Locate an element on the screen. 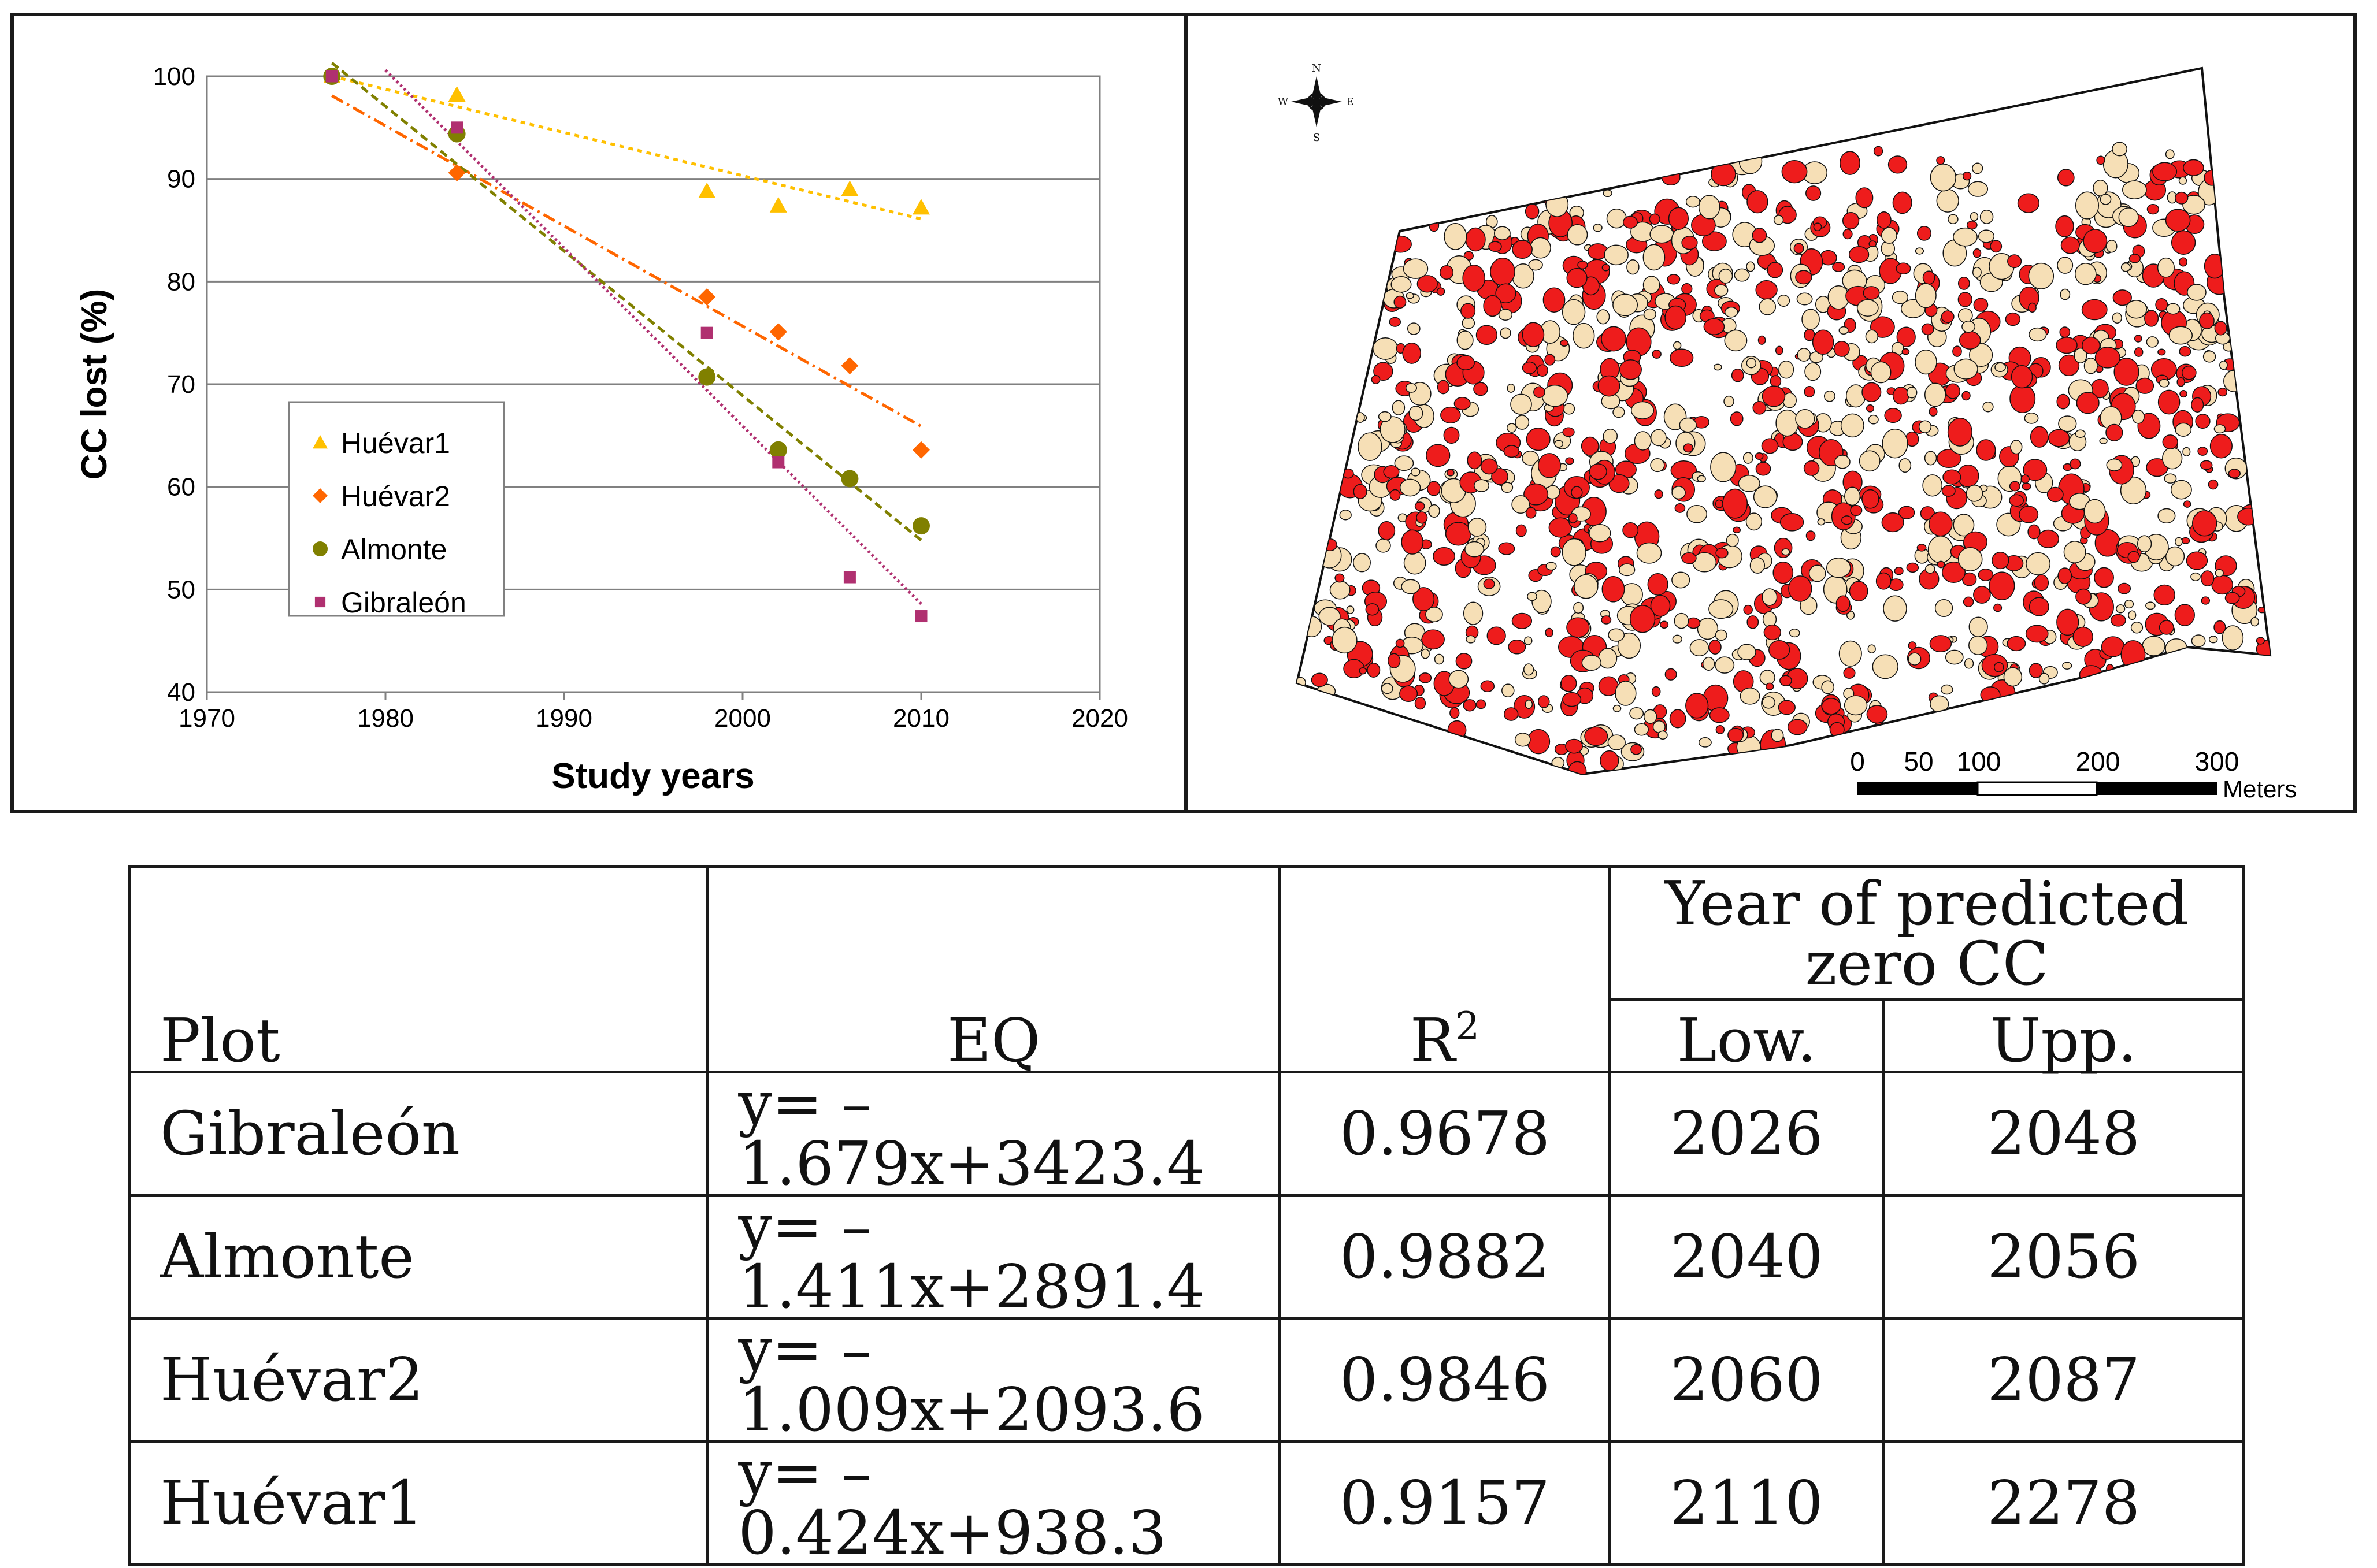 This screenshot has height=1568, width=2377. cell-plot: Huévar2 is located at coordinates (419, 1380).